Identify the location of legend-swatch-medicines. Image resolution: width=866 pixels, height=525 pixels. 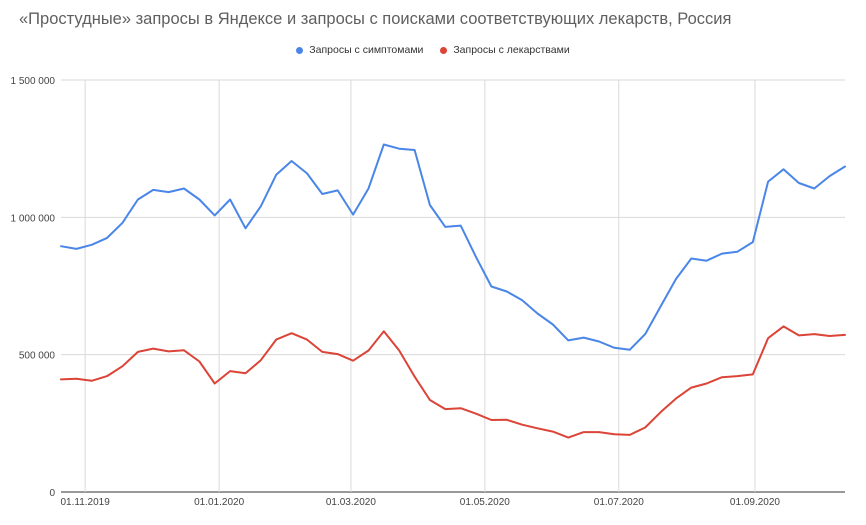
(444, 50).